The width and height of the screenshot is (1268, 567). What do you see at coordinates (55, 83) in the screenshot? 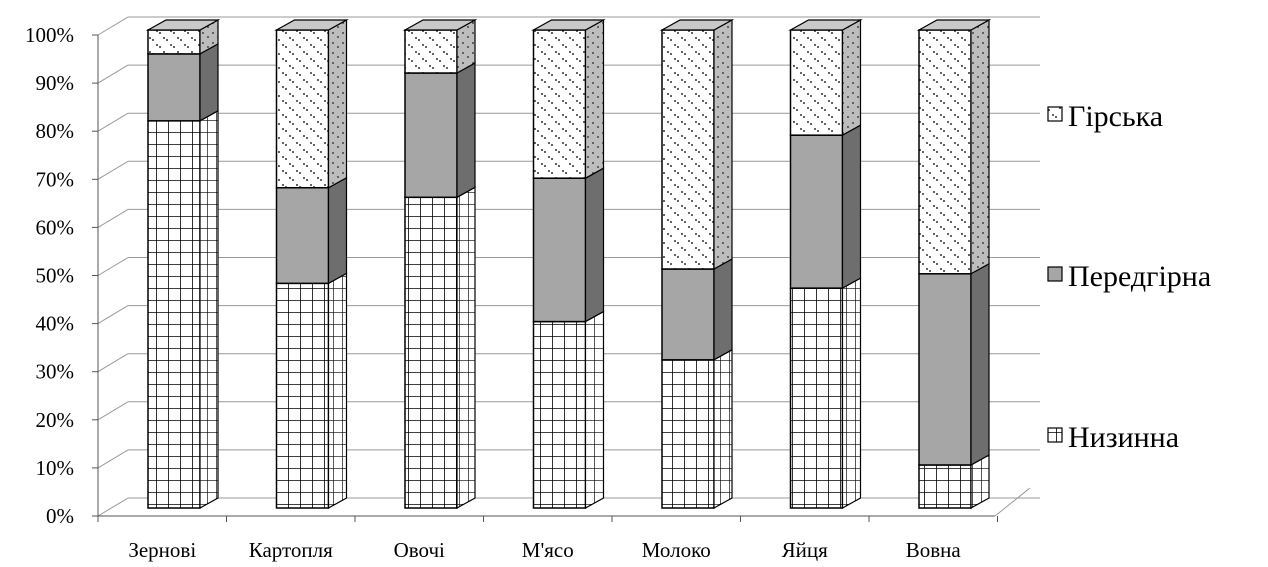
I see `y-tick-label: 90%` at bounding box center [55, 83].